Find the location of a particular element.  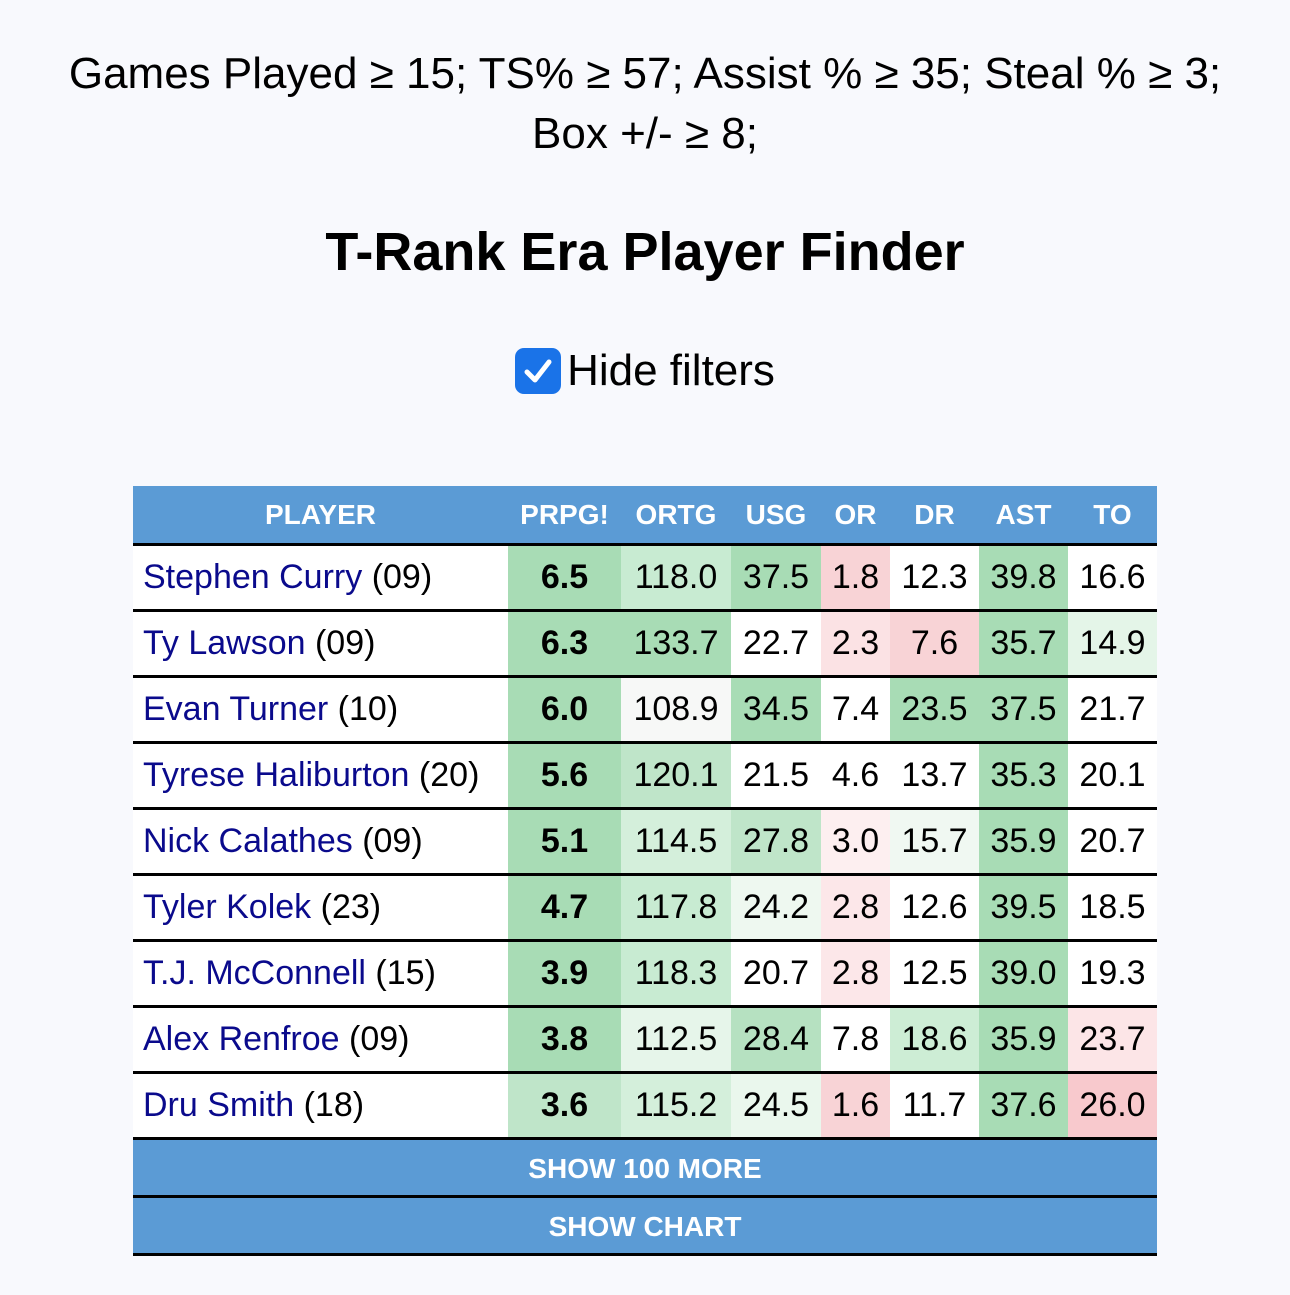

or-cell: 2.3 is located at coordinates (855, 644).